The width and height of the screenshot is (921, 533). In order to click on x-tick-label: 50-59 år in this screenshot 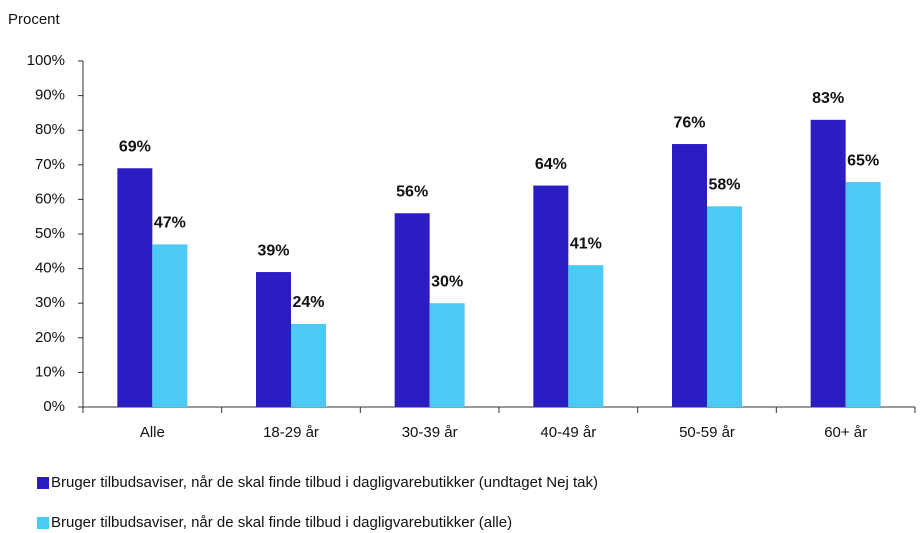, I will do `click(707, 432)`.